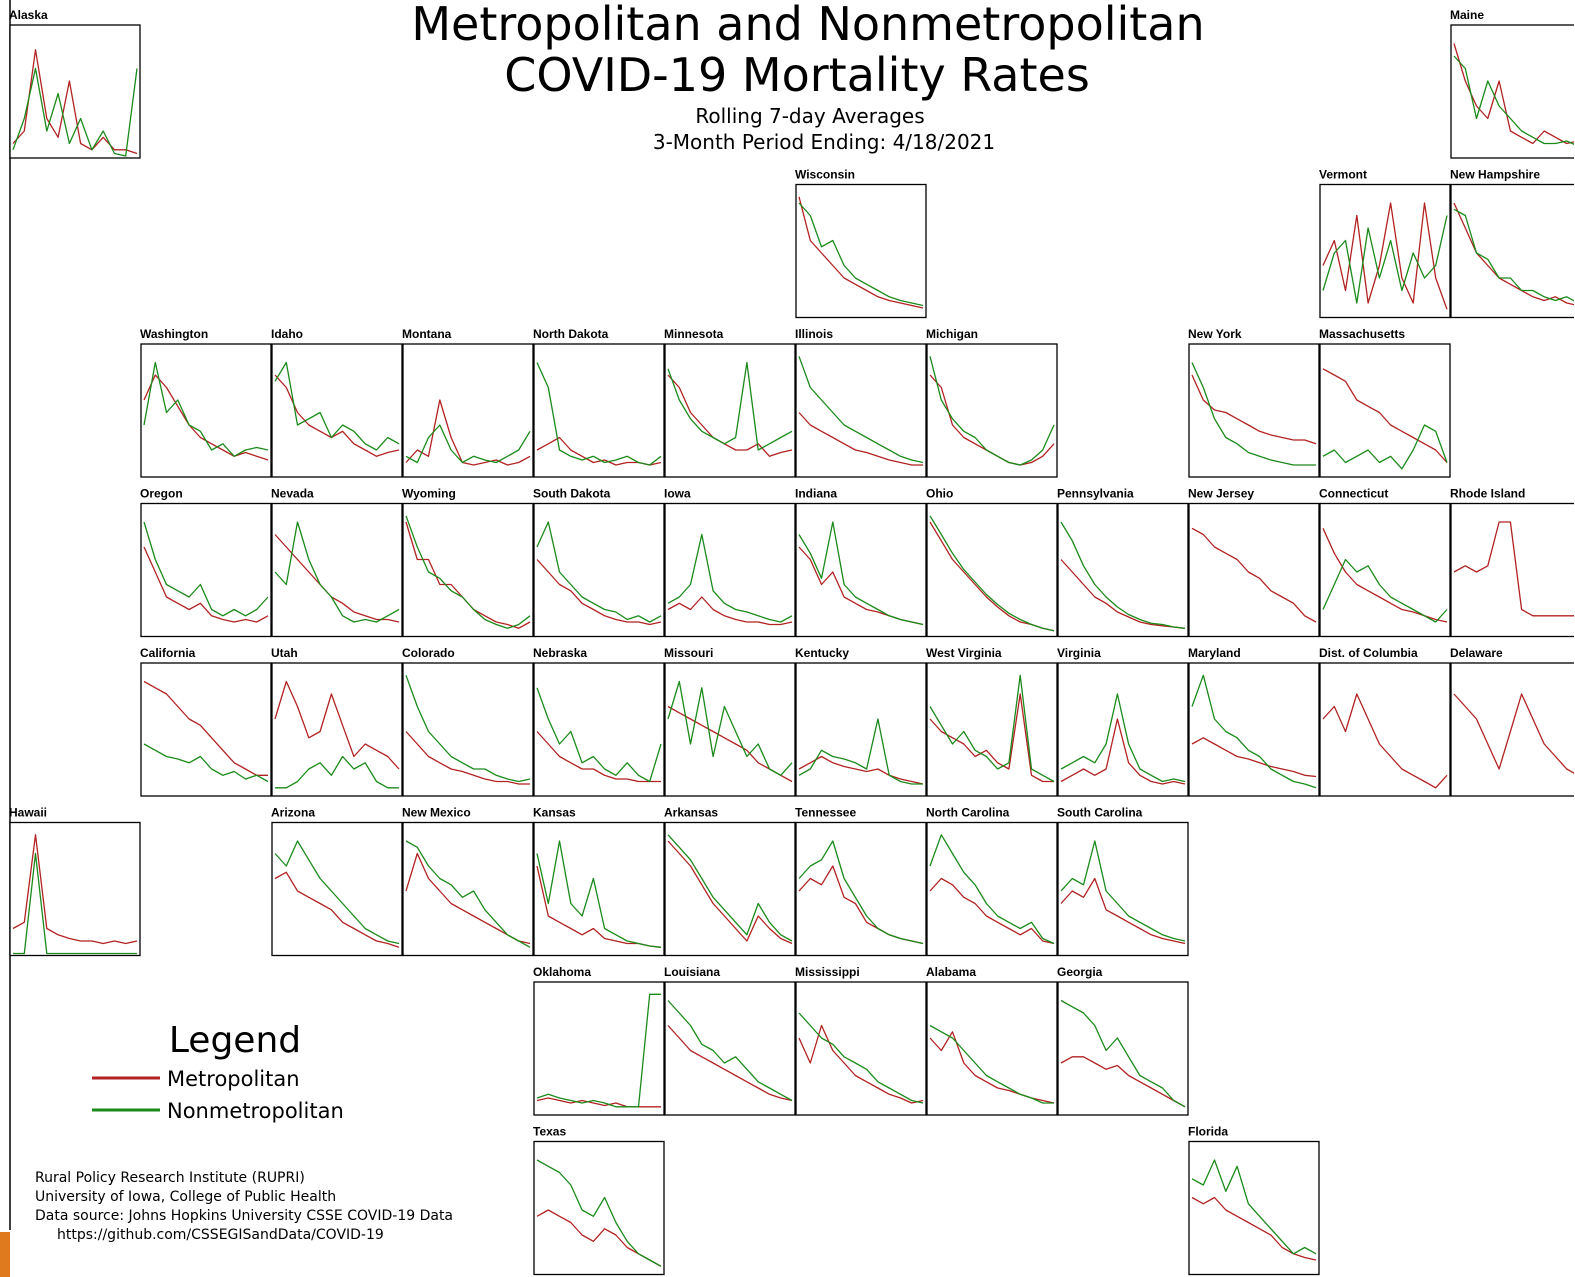 Image resolution: width=1575 pixels, height=1277 pixels. I want to click on panel-label: South Dakota, so click(572, 494).